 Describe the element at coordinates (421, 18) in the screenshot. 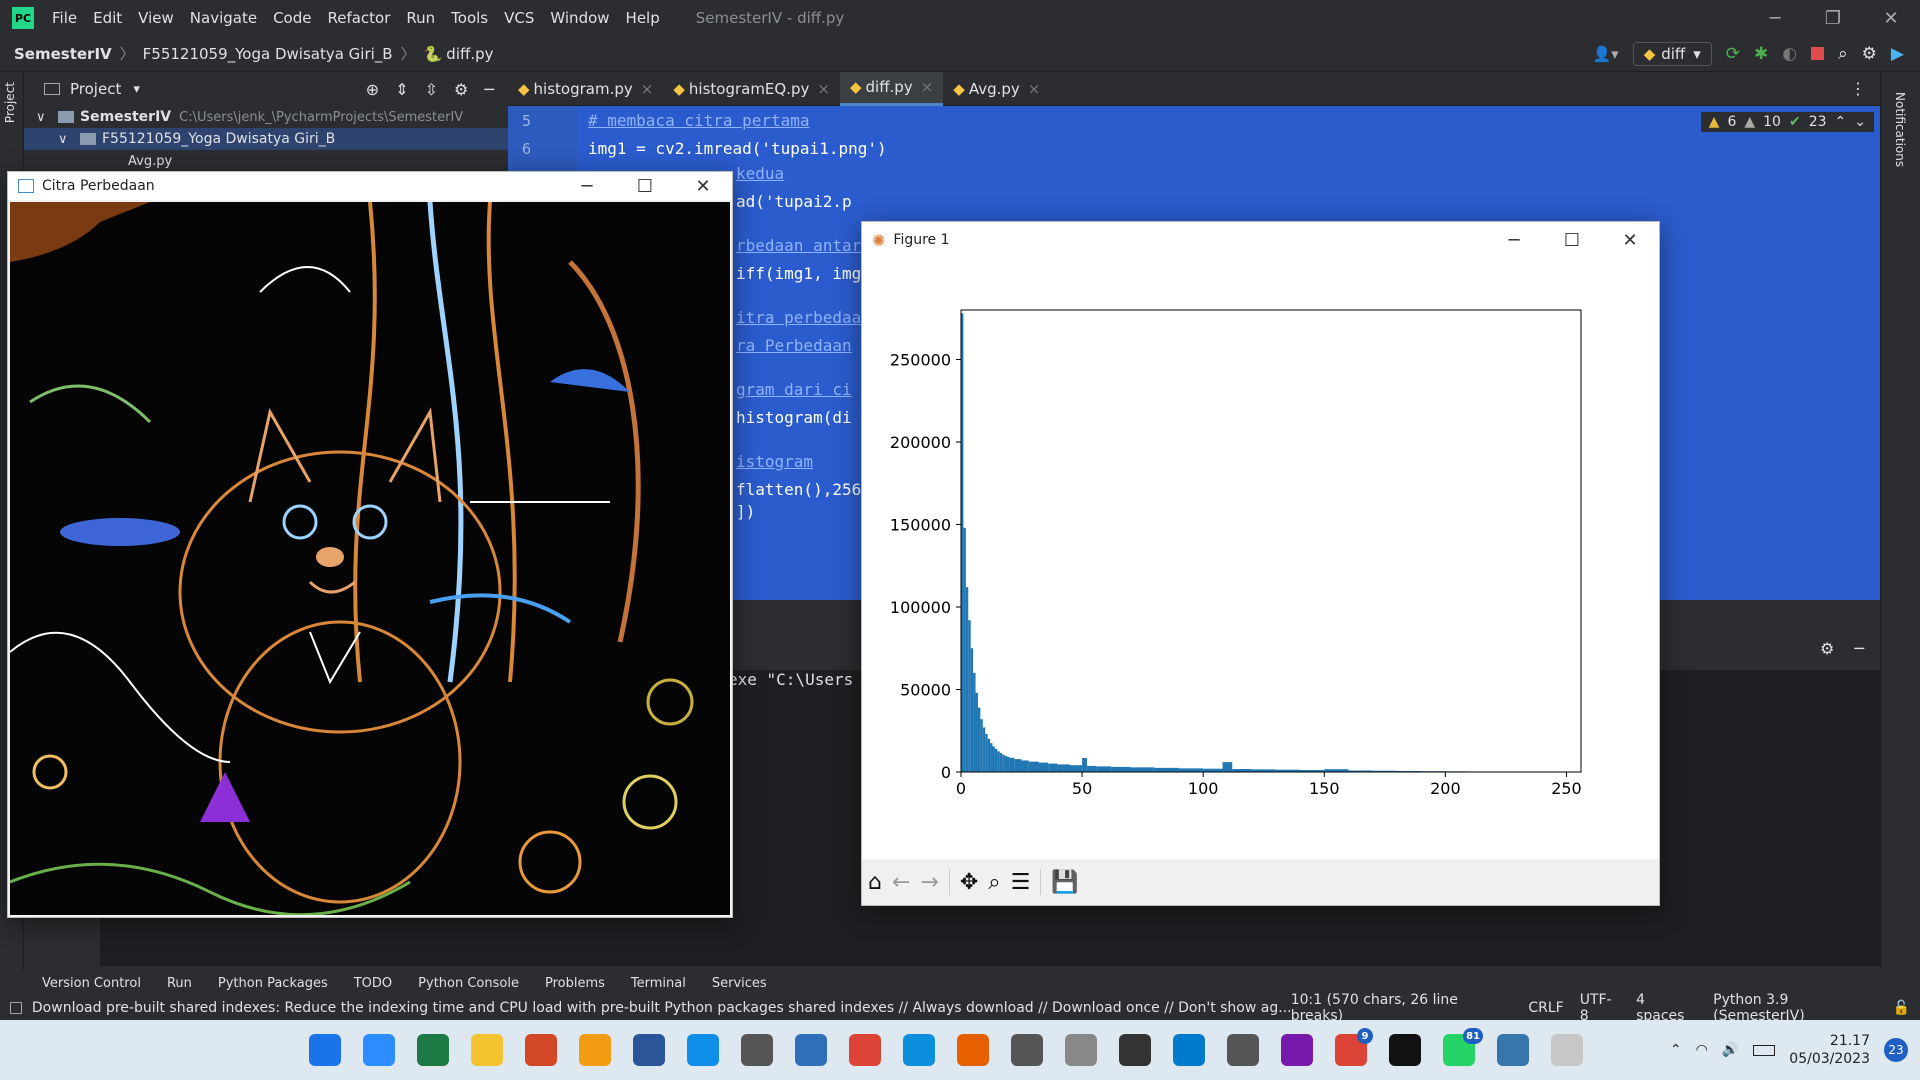

I see `menu-run: Run` at that location.